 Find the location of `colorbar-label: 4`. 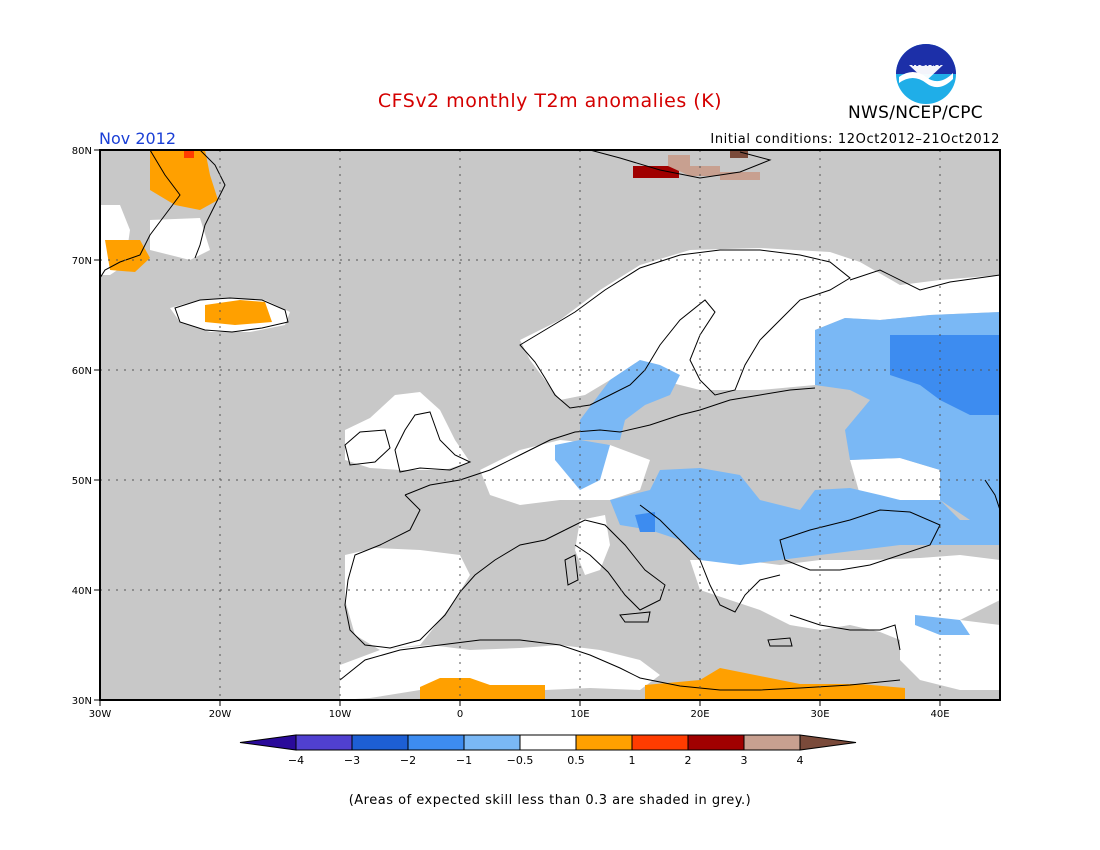

colorbar-label: 4 is located at coordinates (800, 760).